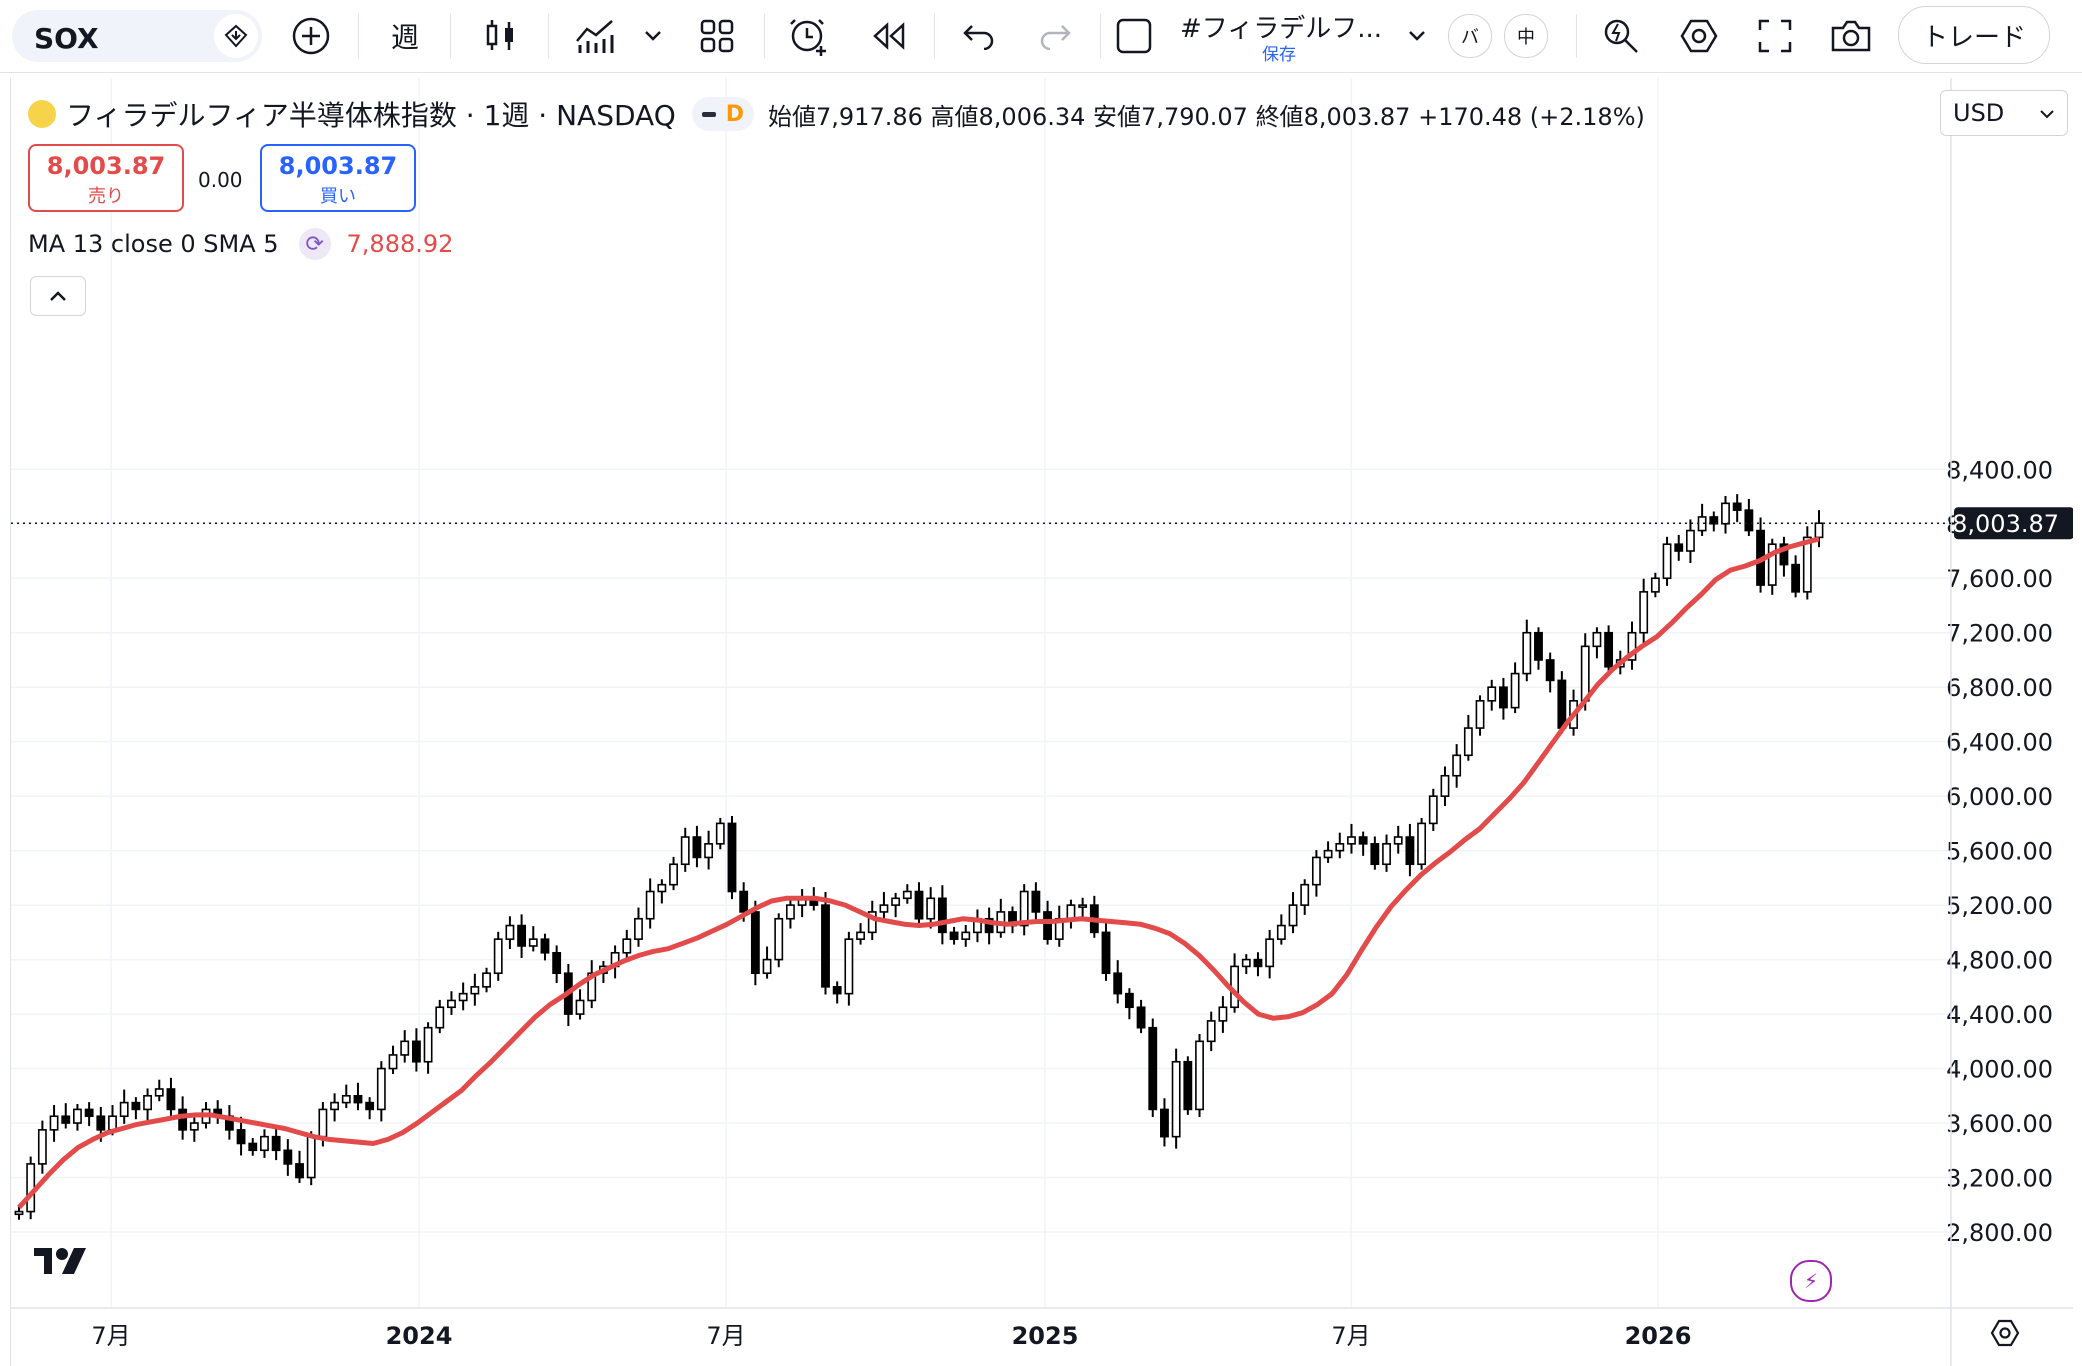  Describe the element at coordinates (1117, 116) in the screenshot. I see `low-label: 安値` at that location.